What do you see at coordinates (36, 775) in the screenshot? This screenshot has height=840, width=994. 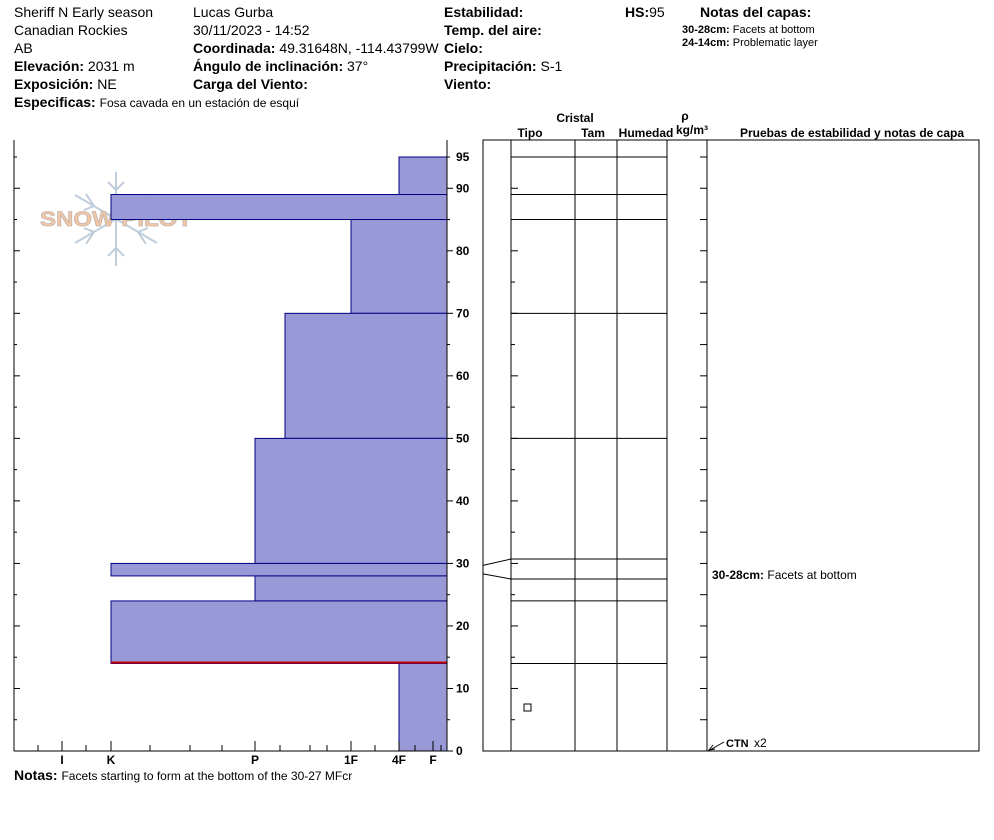 I see `notes-label: Notas:` at bounding box center [36, 775].